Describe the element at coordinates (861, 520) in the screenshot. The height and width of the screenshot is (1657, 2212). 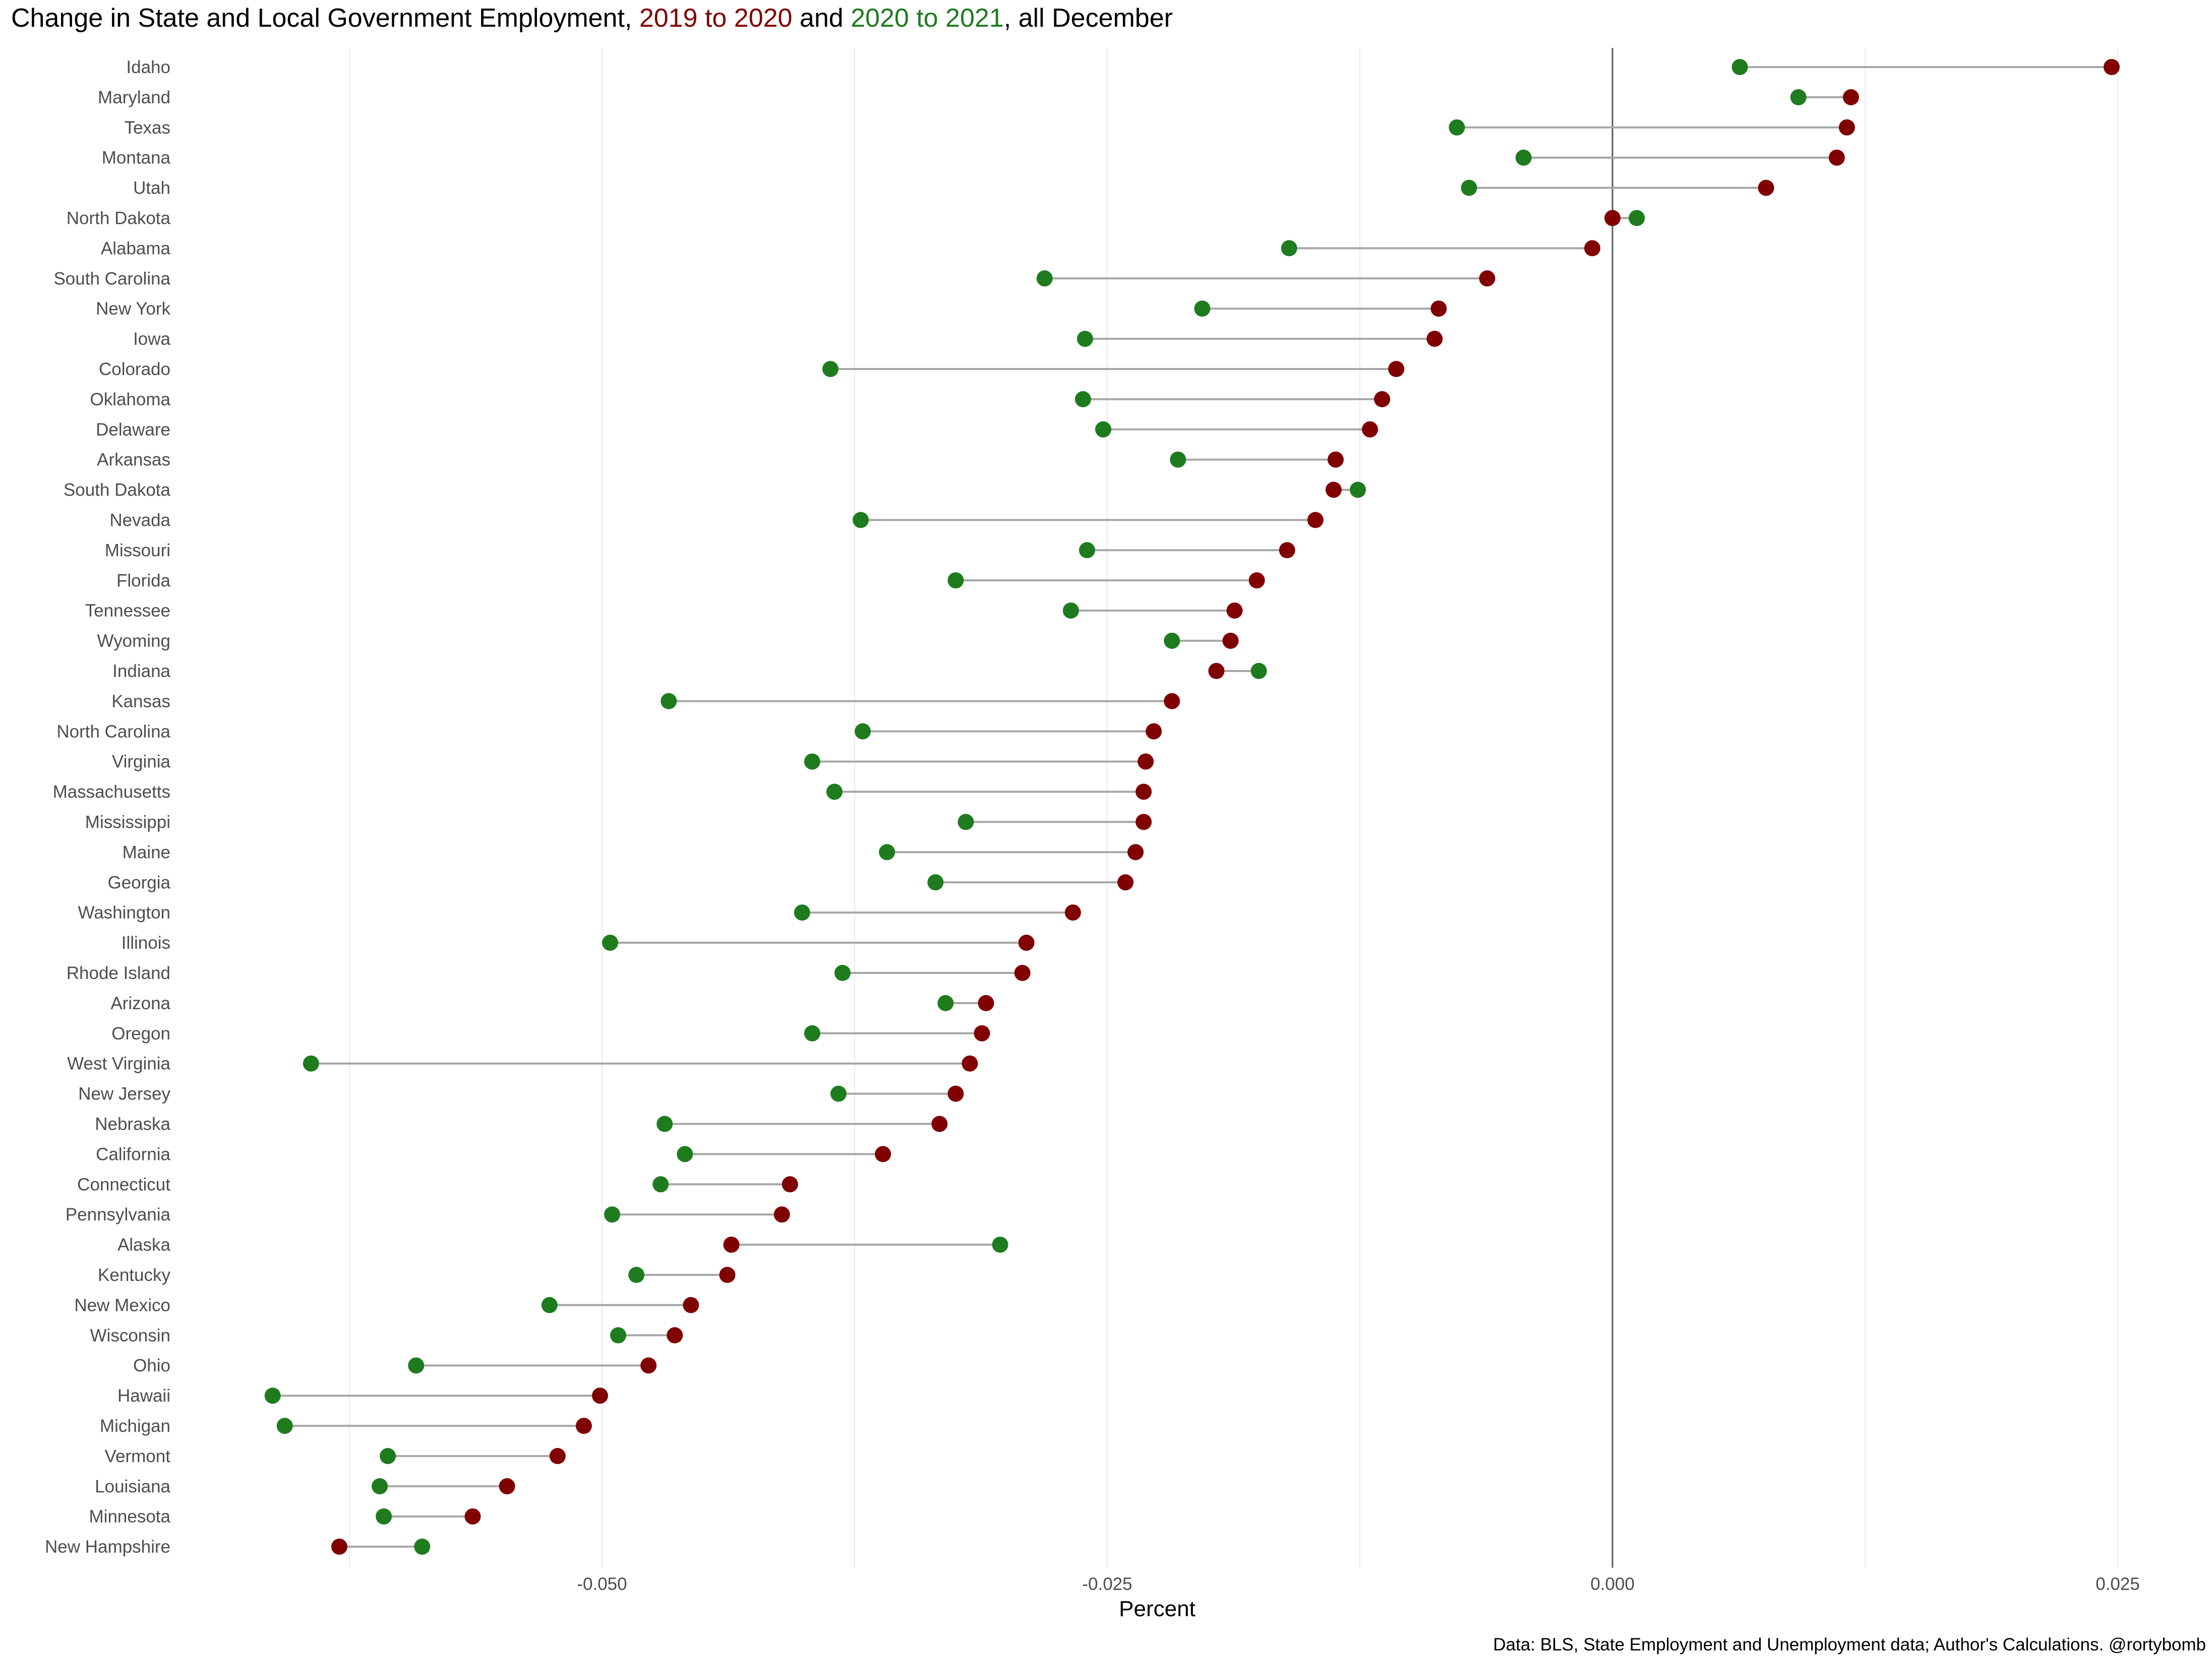
I see `point-2020-2021-nevada` at that location.